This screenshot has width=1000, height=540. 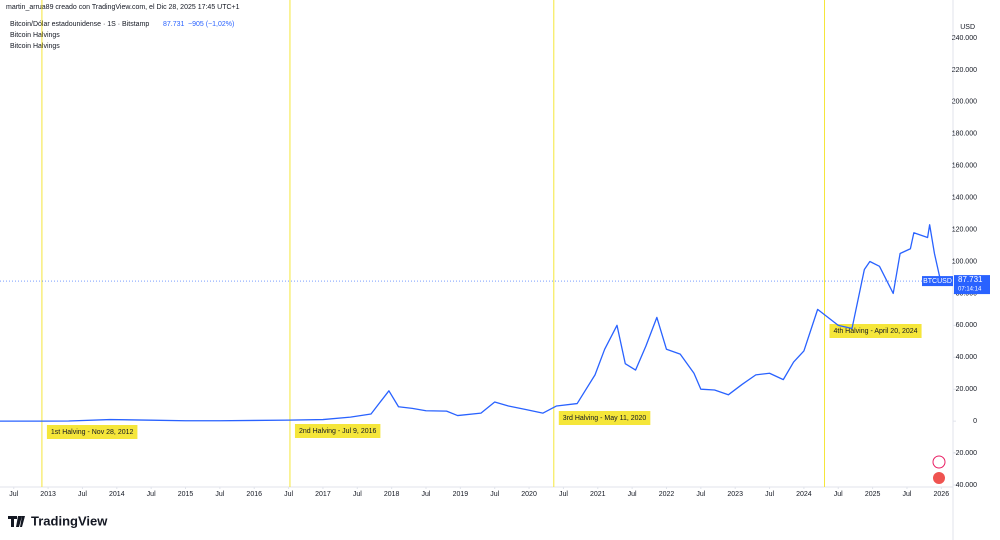 I want to click on y-tick-label: 60.000, so click(x=967, y=325).